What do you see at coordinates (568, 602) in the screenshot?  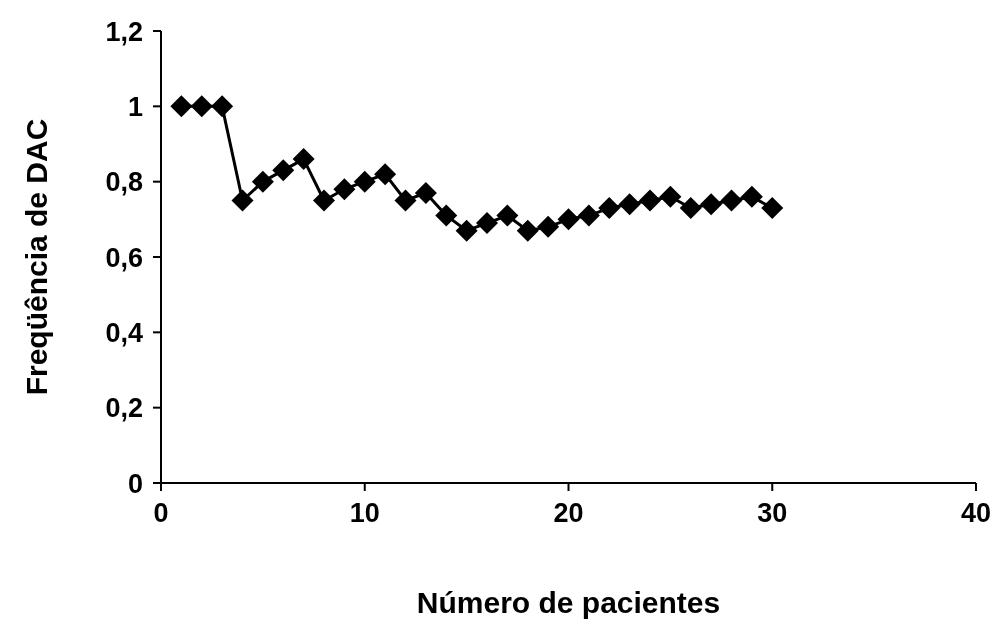 I see `x-axis-title: Número de pacientes` at bounding box center [568, 602].